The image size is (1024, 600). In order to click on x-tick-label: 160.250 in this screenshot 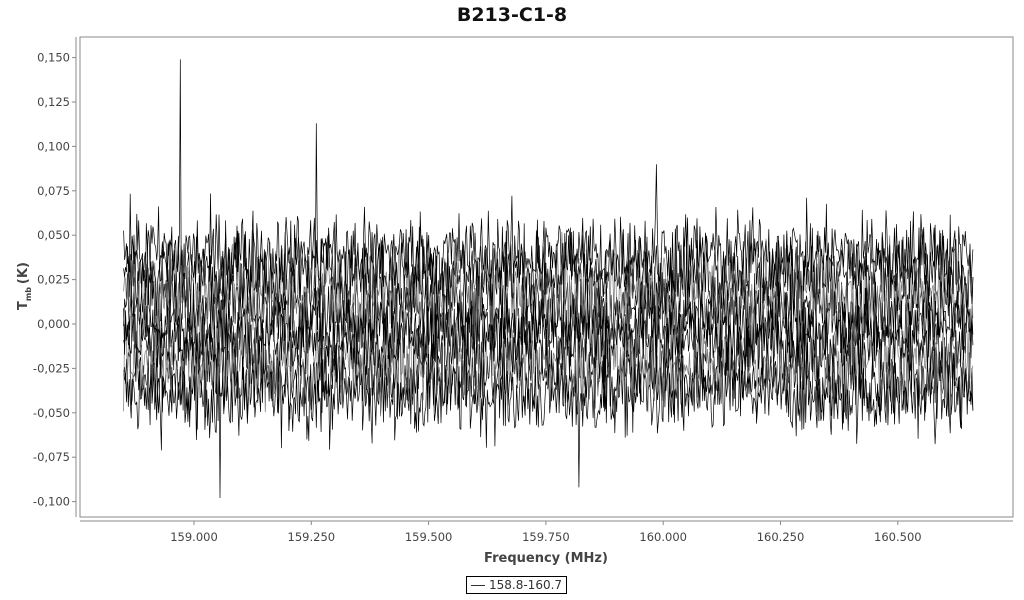, I will do `click(781, 537)`.